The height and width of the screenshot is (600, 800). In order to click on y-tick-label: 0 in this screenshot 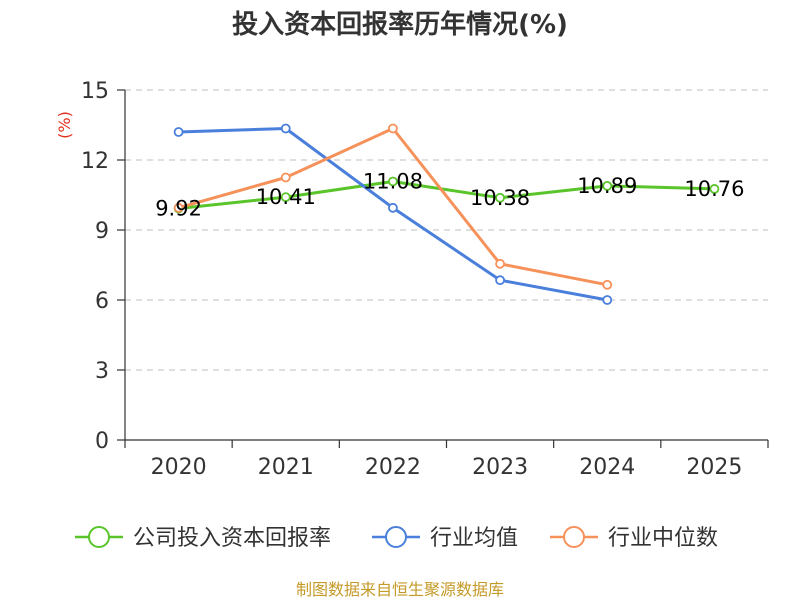, I will do `click(102, 441)`.